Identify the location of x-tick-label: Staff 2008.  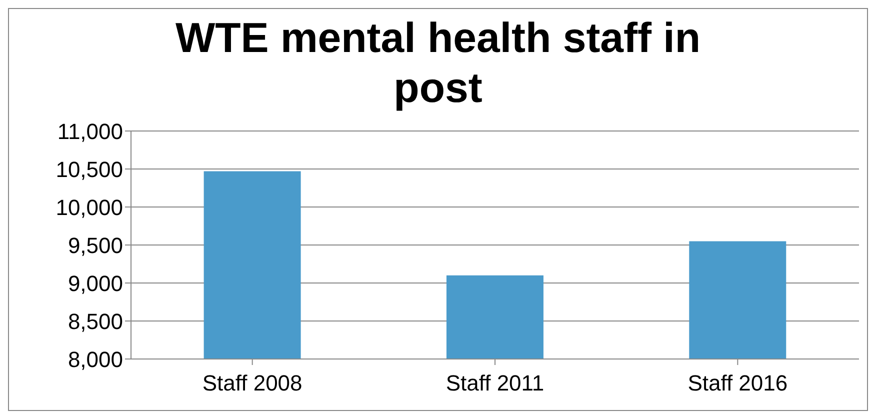
(252, 383).